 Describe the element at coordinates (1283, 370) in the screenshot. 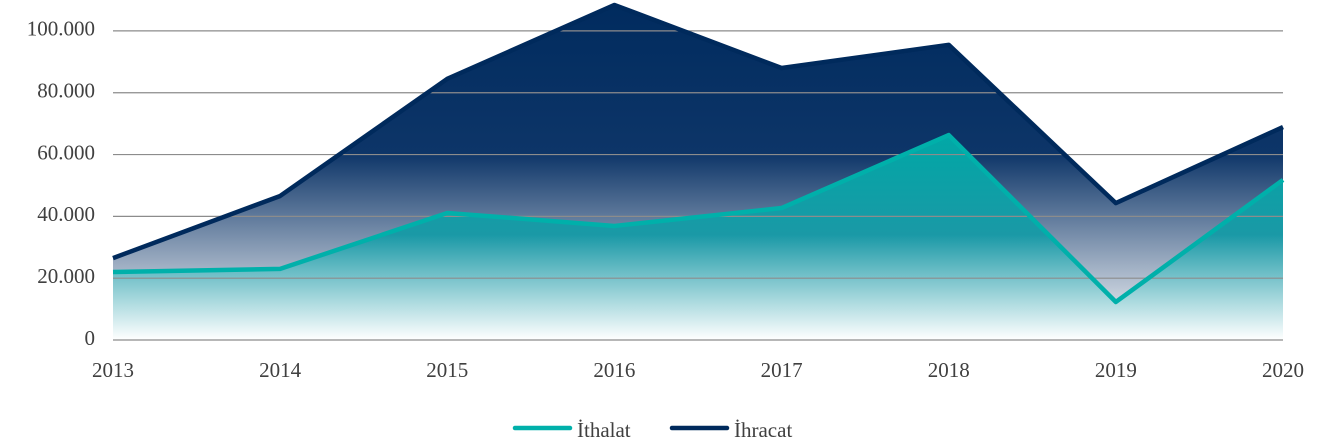

I see `x-tick-label: 2020` at that location.